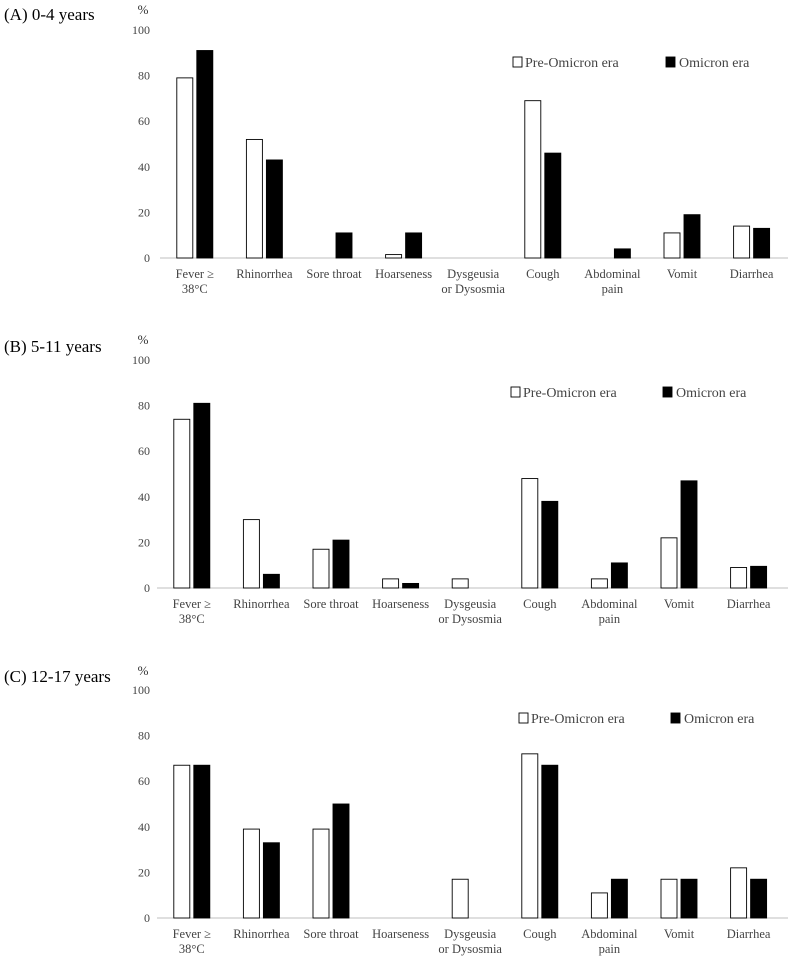 The height and width of the screenshot is (959, 790). What do you see at coordinates (517, 62) in the screenshot?
I see `legend-swatch-pre-omicron` at bounding box center [517, 62].